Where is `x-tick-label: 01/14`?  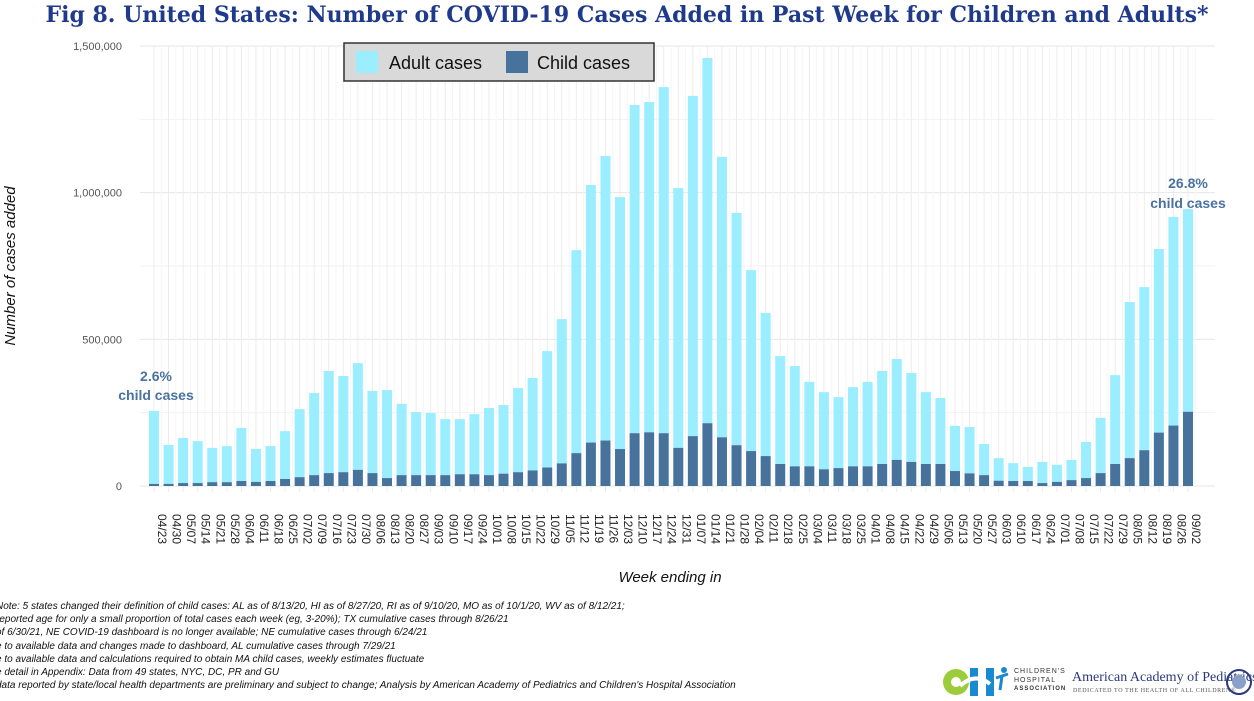
x-tick-label: 01/14 is located at coordinates (715, 529).